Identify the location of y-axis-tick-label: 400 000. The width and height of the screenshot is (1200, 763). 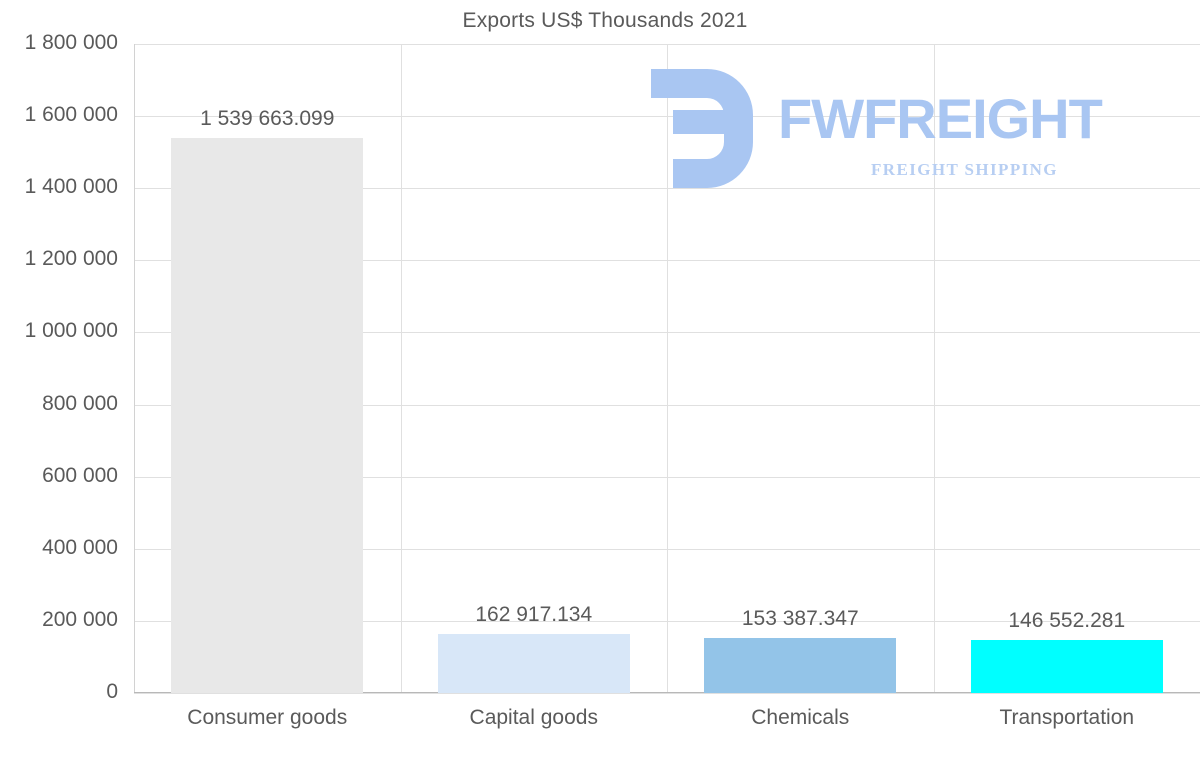
(80, 547).